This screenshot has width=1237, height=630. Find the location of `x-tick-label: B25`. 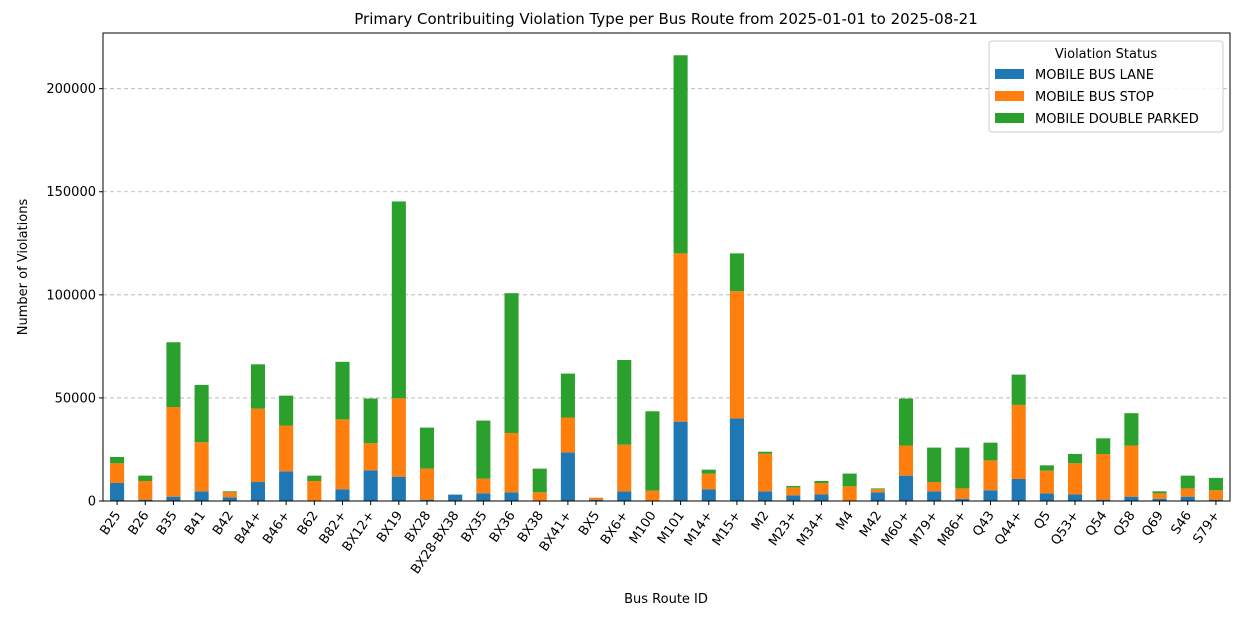

x-tick-label: B25 is located at coordinates (110, 523).